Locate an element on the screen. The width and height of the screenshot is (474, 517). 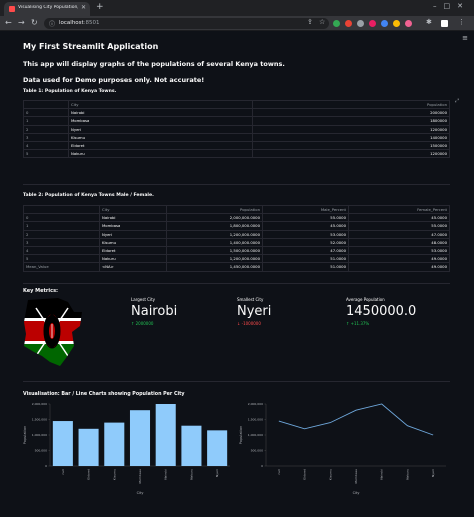
x-tick-label: Nakuru is located at coordinates (191, 474).